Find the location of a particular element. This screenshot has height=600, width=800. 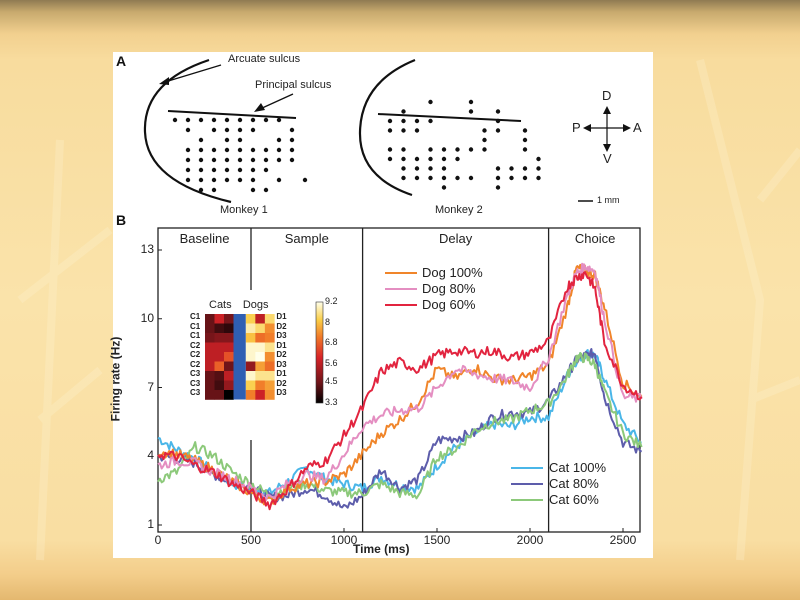

legend-entry: Dog 100% is located at coordinates (452, 272).